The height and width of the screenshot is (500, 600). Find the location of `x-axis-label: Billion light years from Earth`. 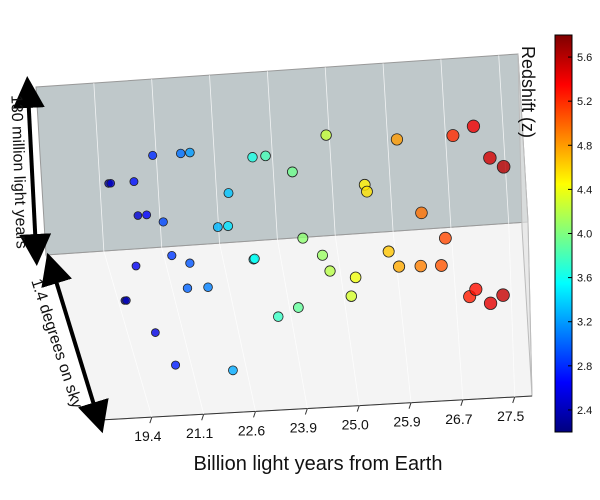

x-axis-label: Billion light years from Earth is located at coordinates (318, 464).